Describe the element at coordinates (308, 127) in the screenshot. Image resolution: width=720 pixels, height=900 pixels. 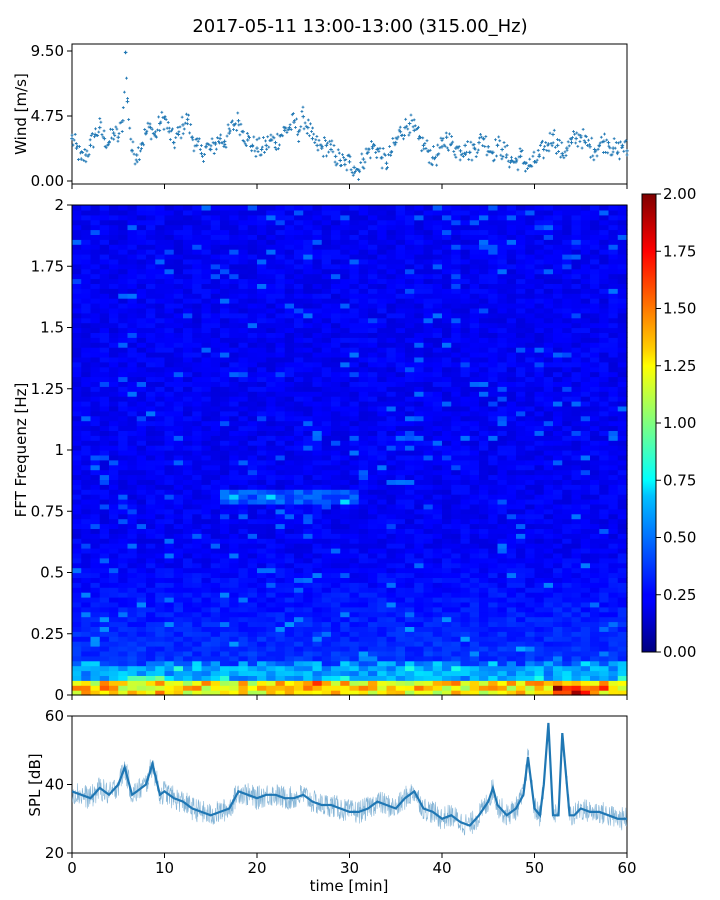
I see `wind-data-point` at that location.